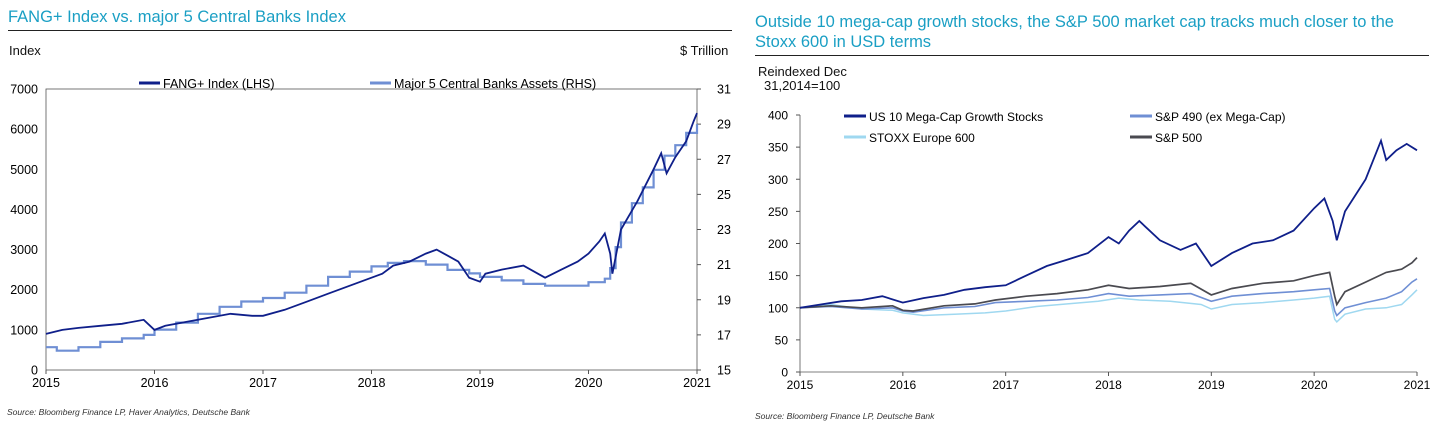 This screenshot has height=422, width=1436. What do you see at coordinates (370, 30) in the screenshot?
I see `left-title-rule` at bounding box center [370, 30].